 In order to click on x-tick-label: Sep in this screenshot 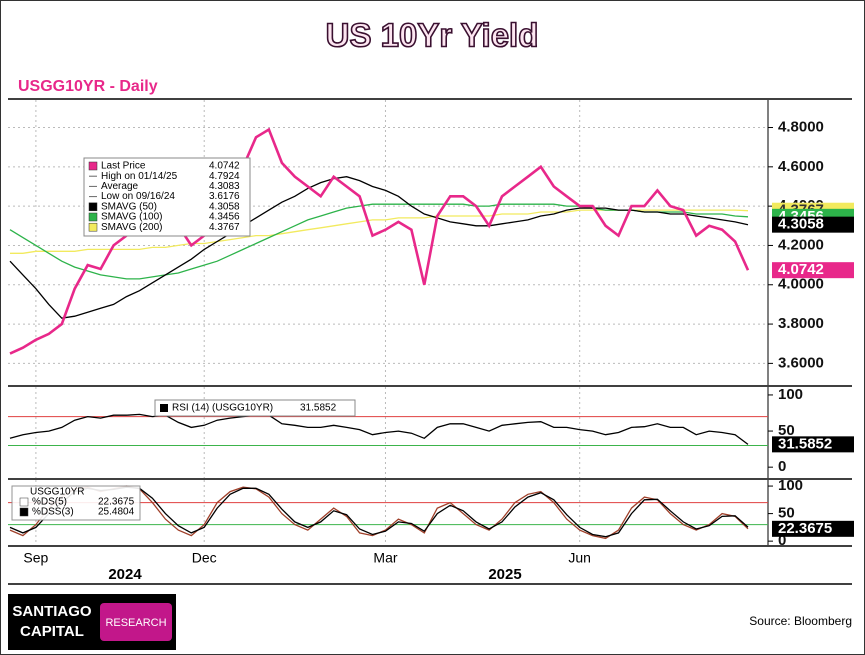, I will do `click(35, 558)`.